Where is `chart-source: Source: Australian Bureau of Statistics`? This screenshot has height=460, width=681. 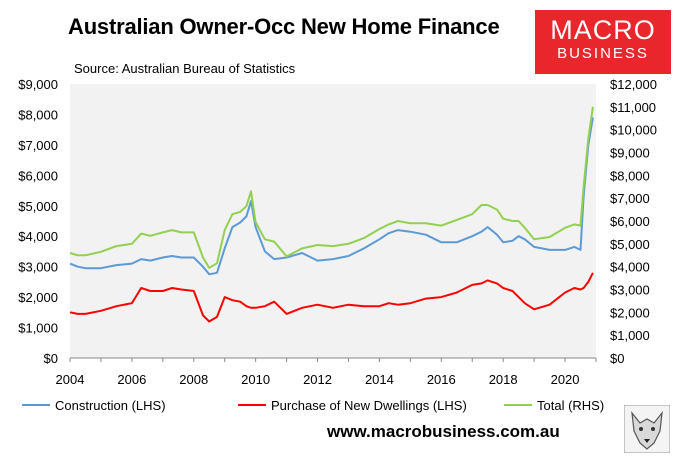 chart-source: Source: Australian Bureau of Statistics is located at coordinates (185, 68).